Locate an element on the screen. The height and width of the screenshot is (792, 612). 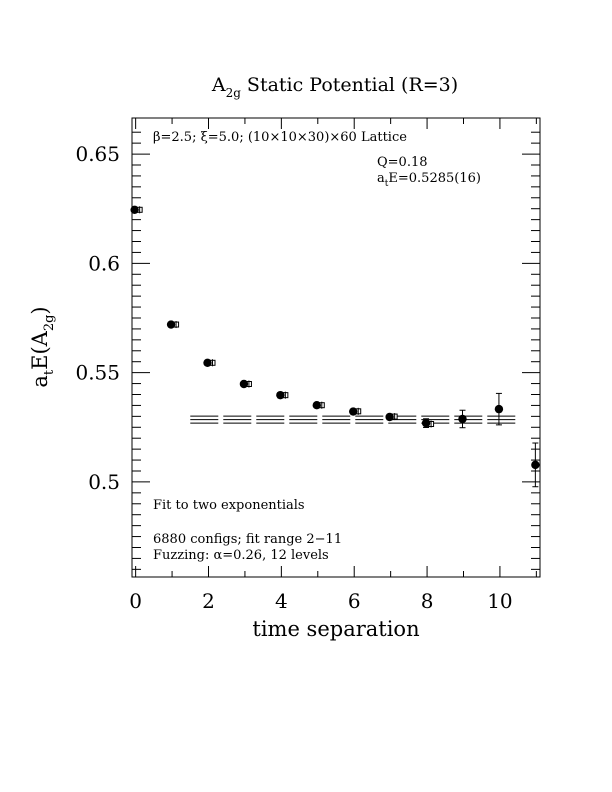
energy-annotation: atE=0.5285(16) is located at coordinates (429, 180).